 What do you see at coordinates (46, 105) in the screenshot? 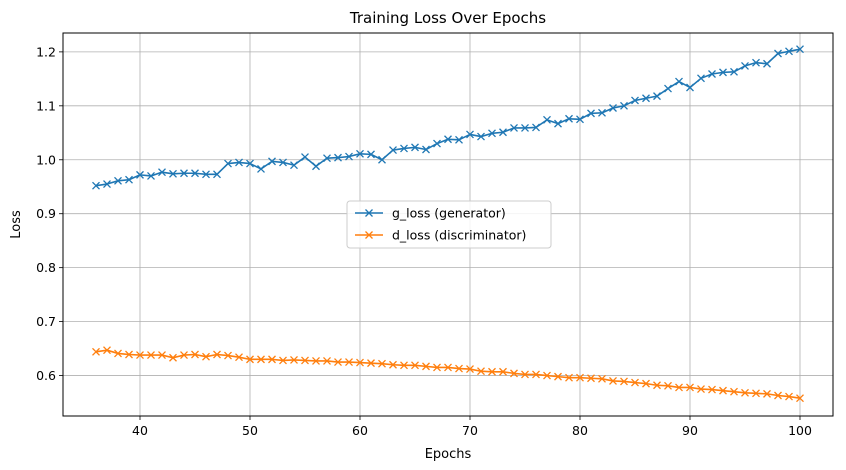
I see `y-tick-label: 1.1` at bounding box center [46, 105].